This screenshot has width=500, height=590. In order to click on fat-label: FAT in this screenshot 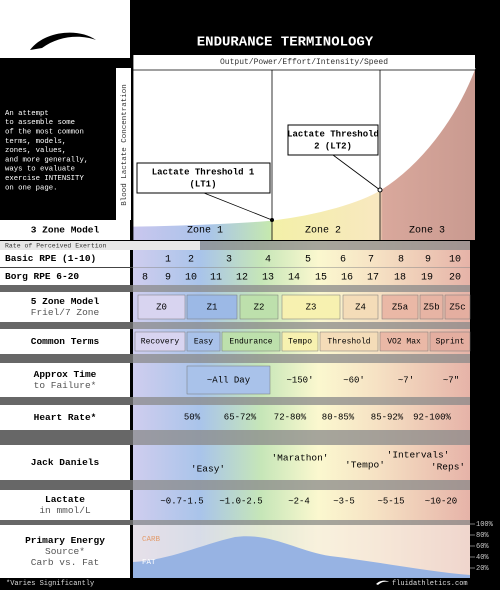, I will do `click(149, 563)`.